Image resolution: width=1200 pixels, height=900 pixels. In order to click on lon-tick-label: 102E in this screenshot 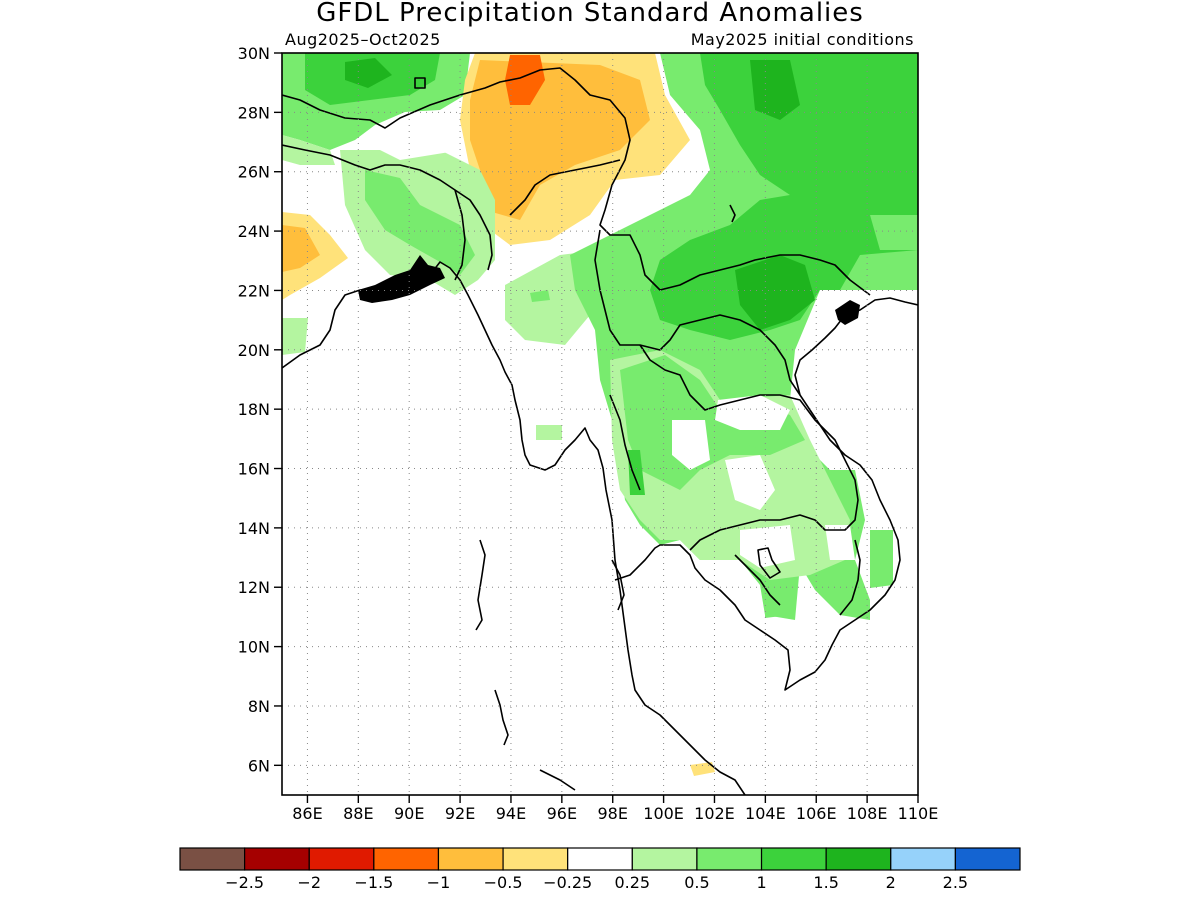, I will do `click(714, 813)`.